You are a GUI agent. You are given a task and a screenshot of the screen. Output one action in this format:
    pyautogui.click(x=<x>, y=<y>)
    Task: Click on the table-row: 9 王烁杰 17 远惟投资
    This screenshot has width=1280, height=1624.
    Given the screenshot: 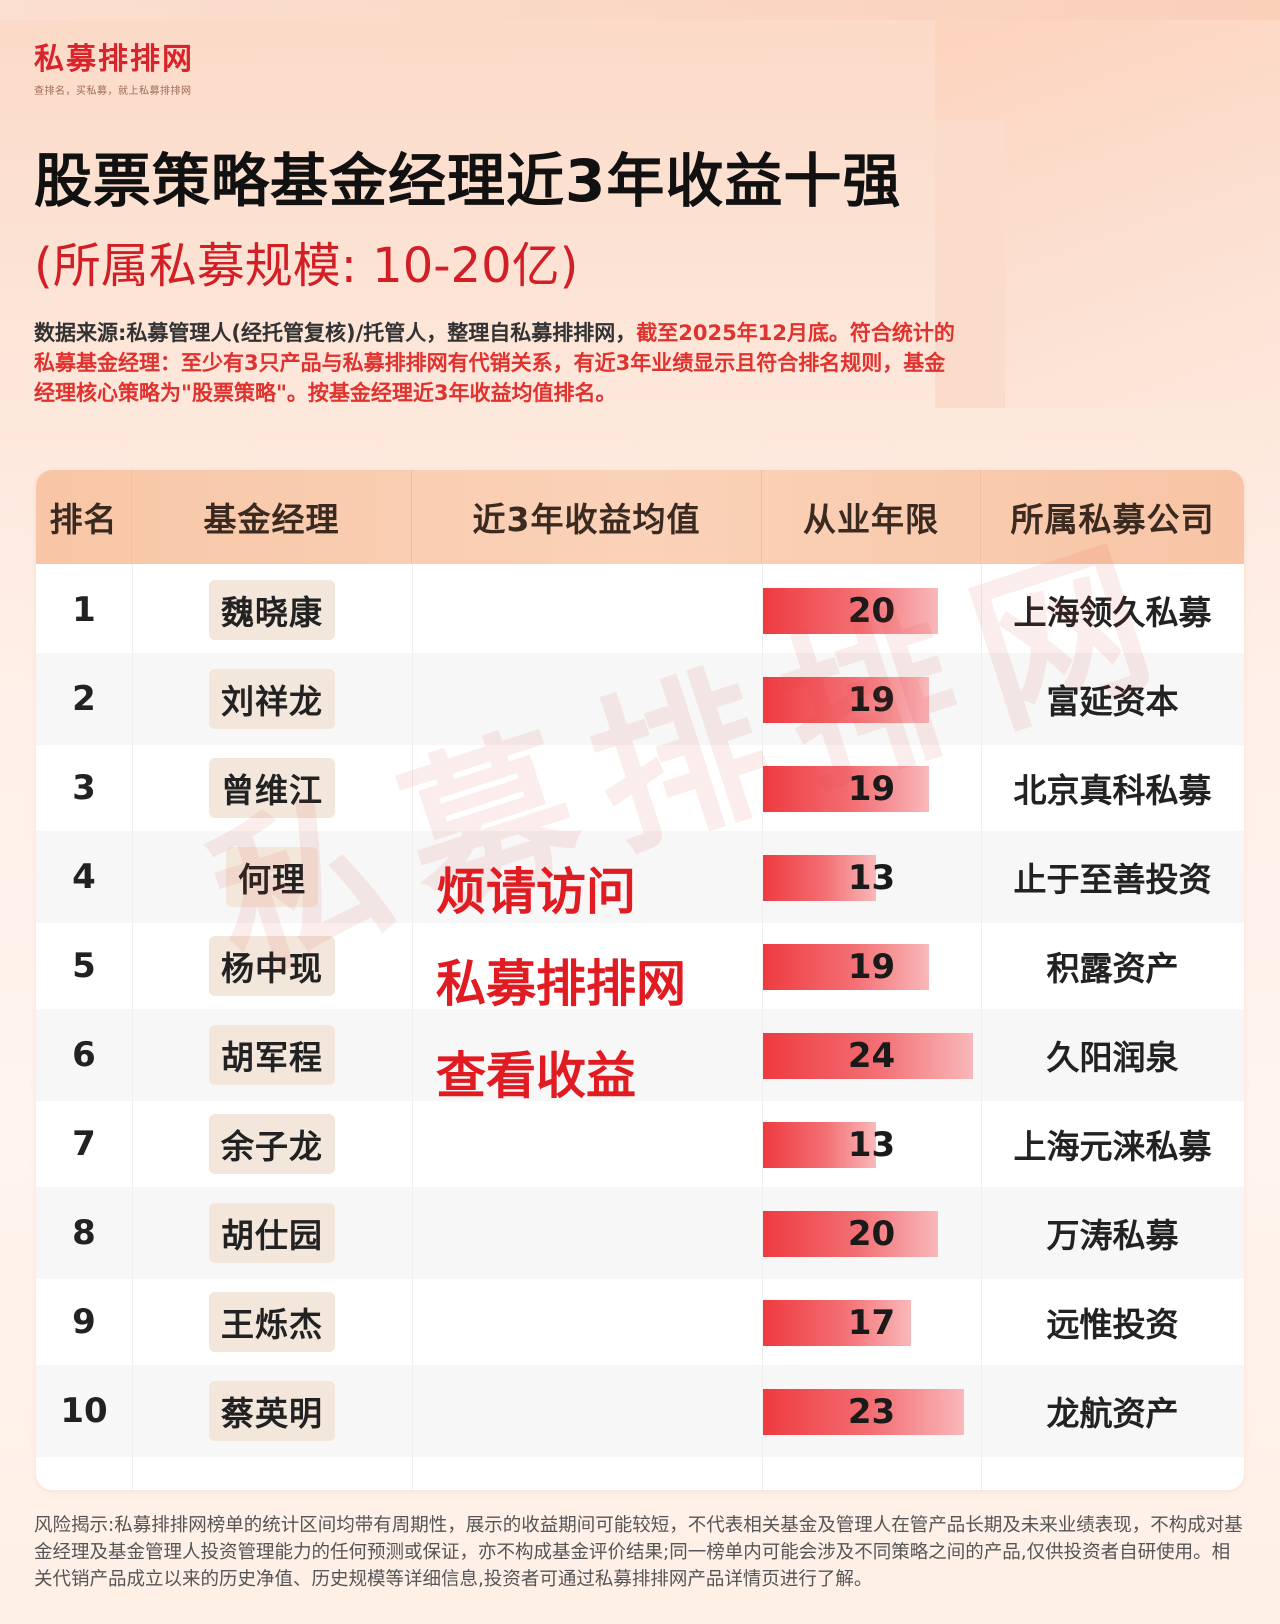 What is the action you would take?
    pyautogui.click(x=640, y=1322)
    